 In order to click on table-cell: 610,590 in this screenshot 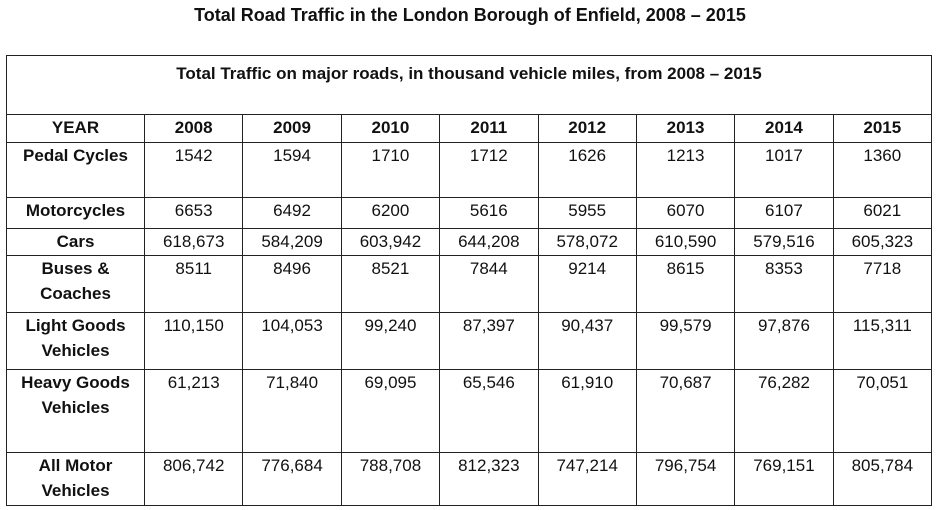, I will do `click(685, 242)`.